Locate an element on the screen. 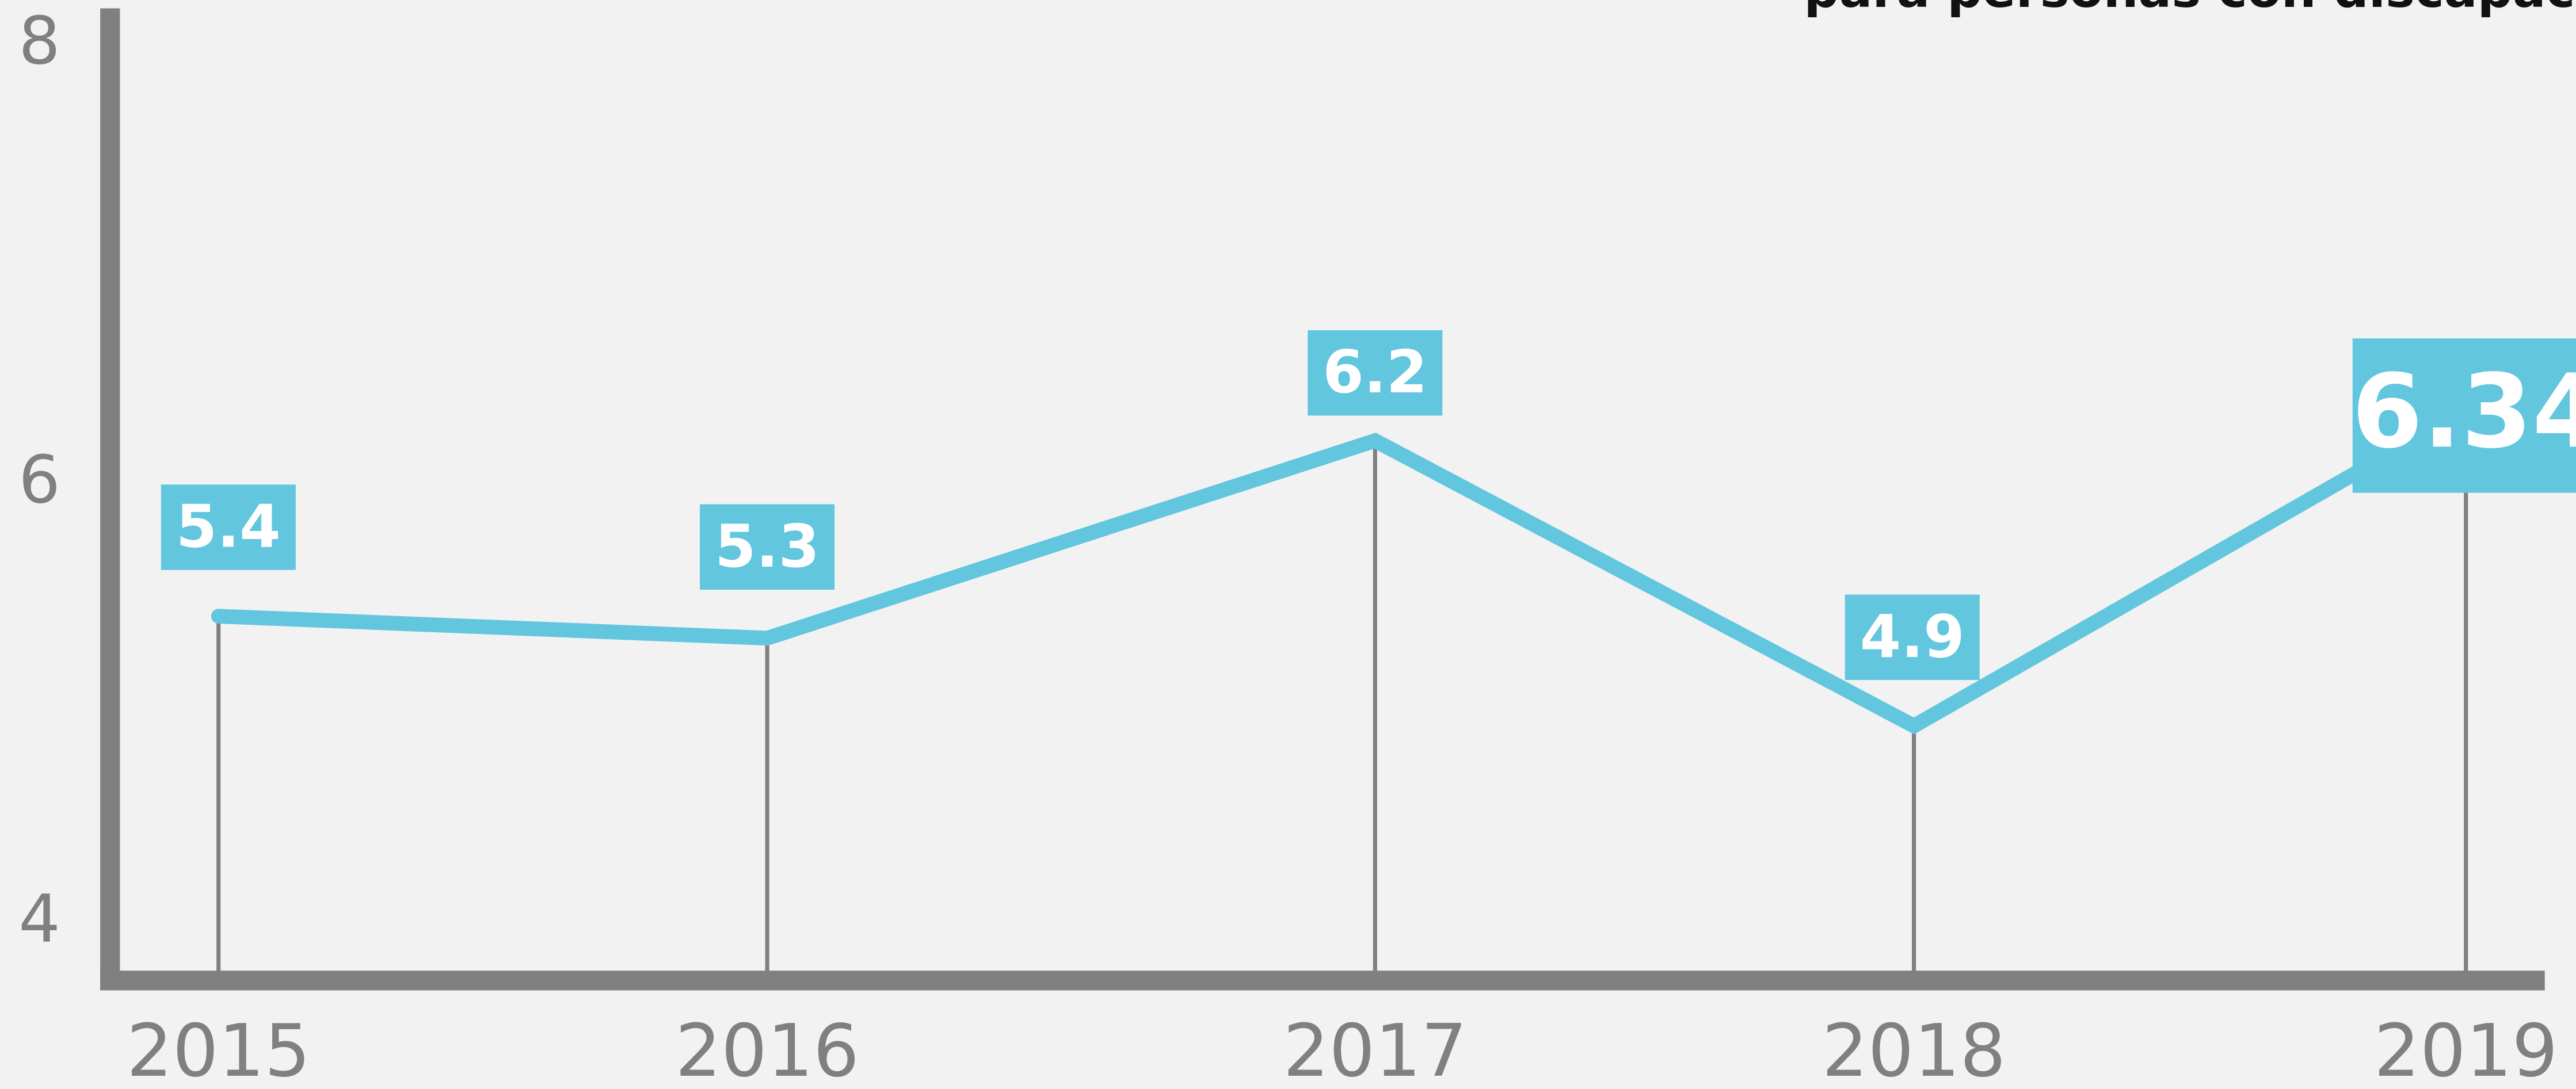 This screenshot has width=2576, height=1089. y-axis is located at coordinates (110, 499).